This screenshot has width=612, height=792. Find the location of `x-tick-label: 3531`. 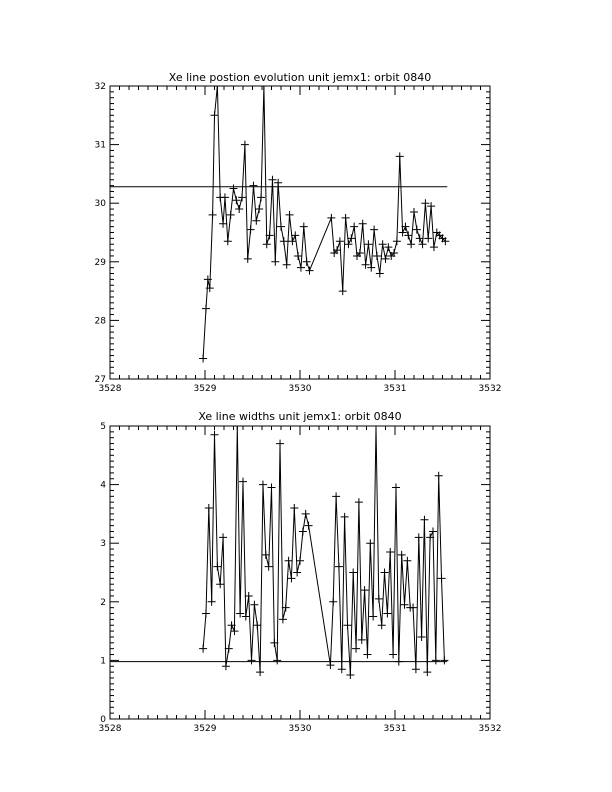

x-tick-label: 3531 is located at coordinates (395, 389).